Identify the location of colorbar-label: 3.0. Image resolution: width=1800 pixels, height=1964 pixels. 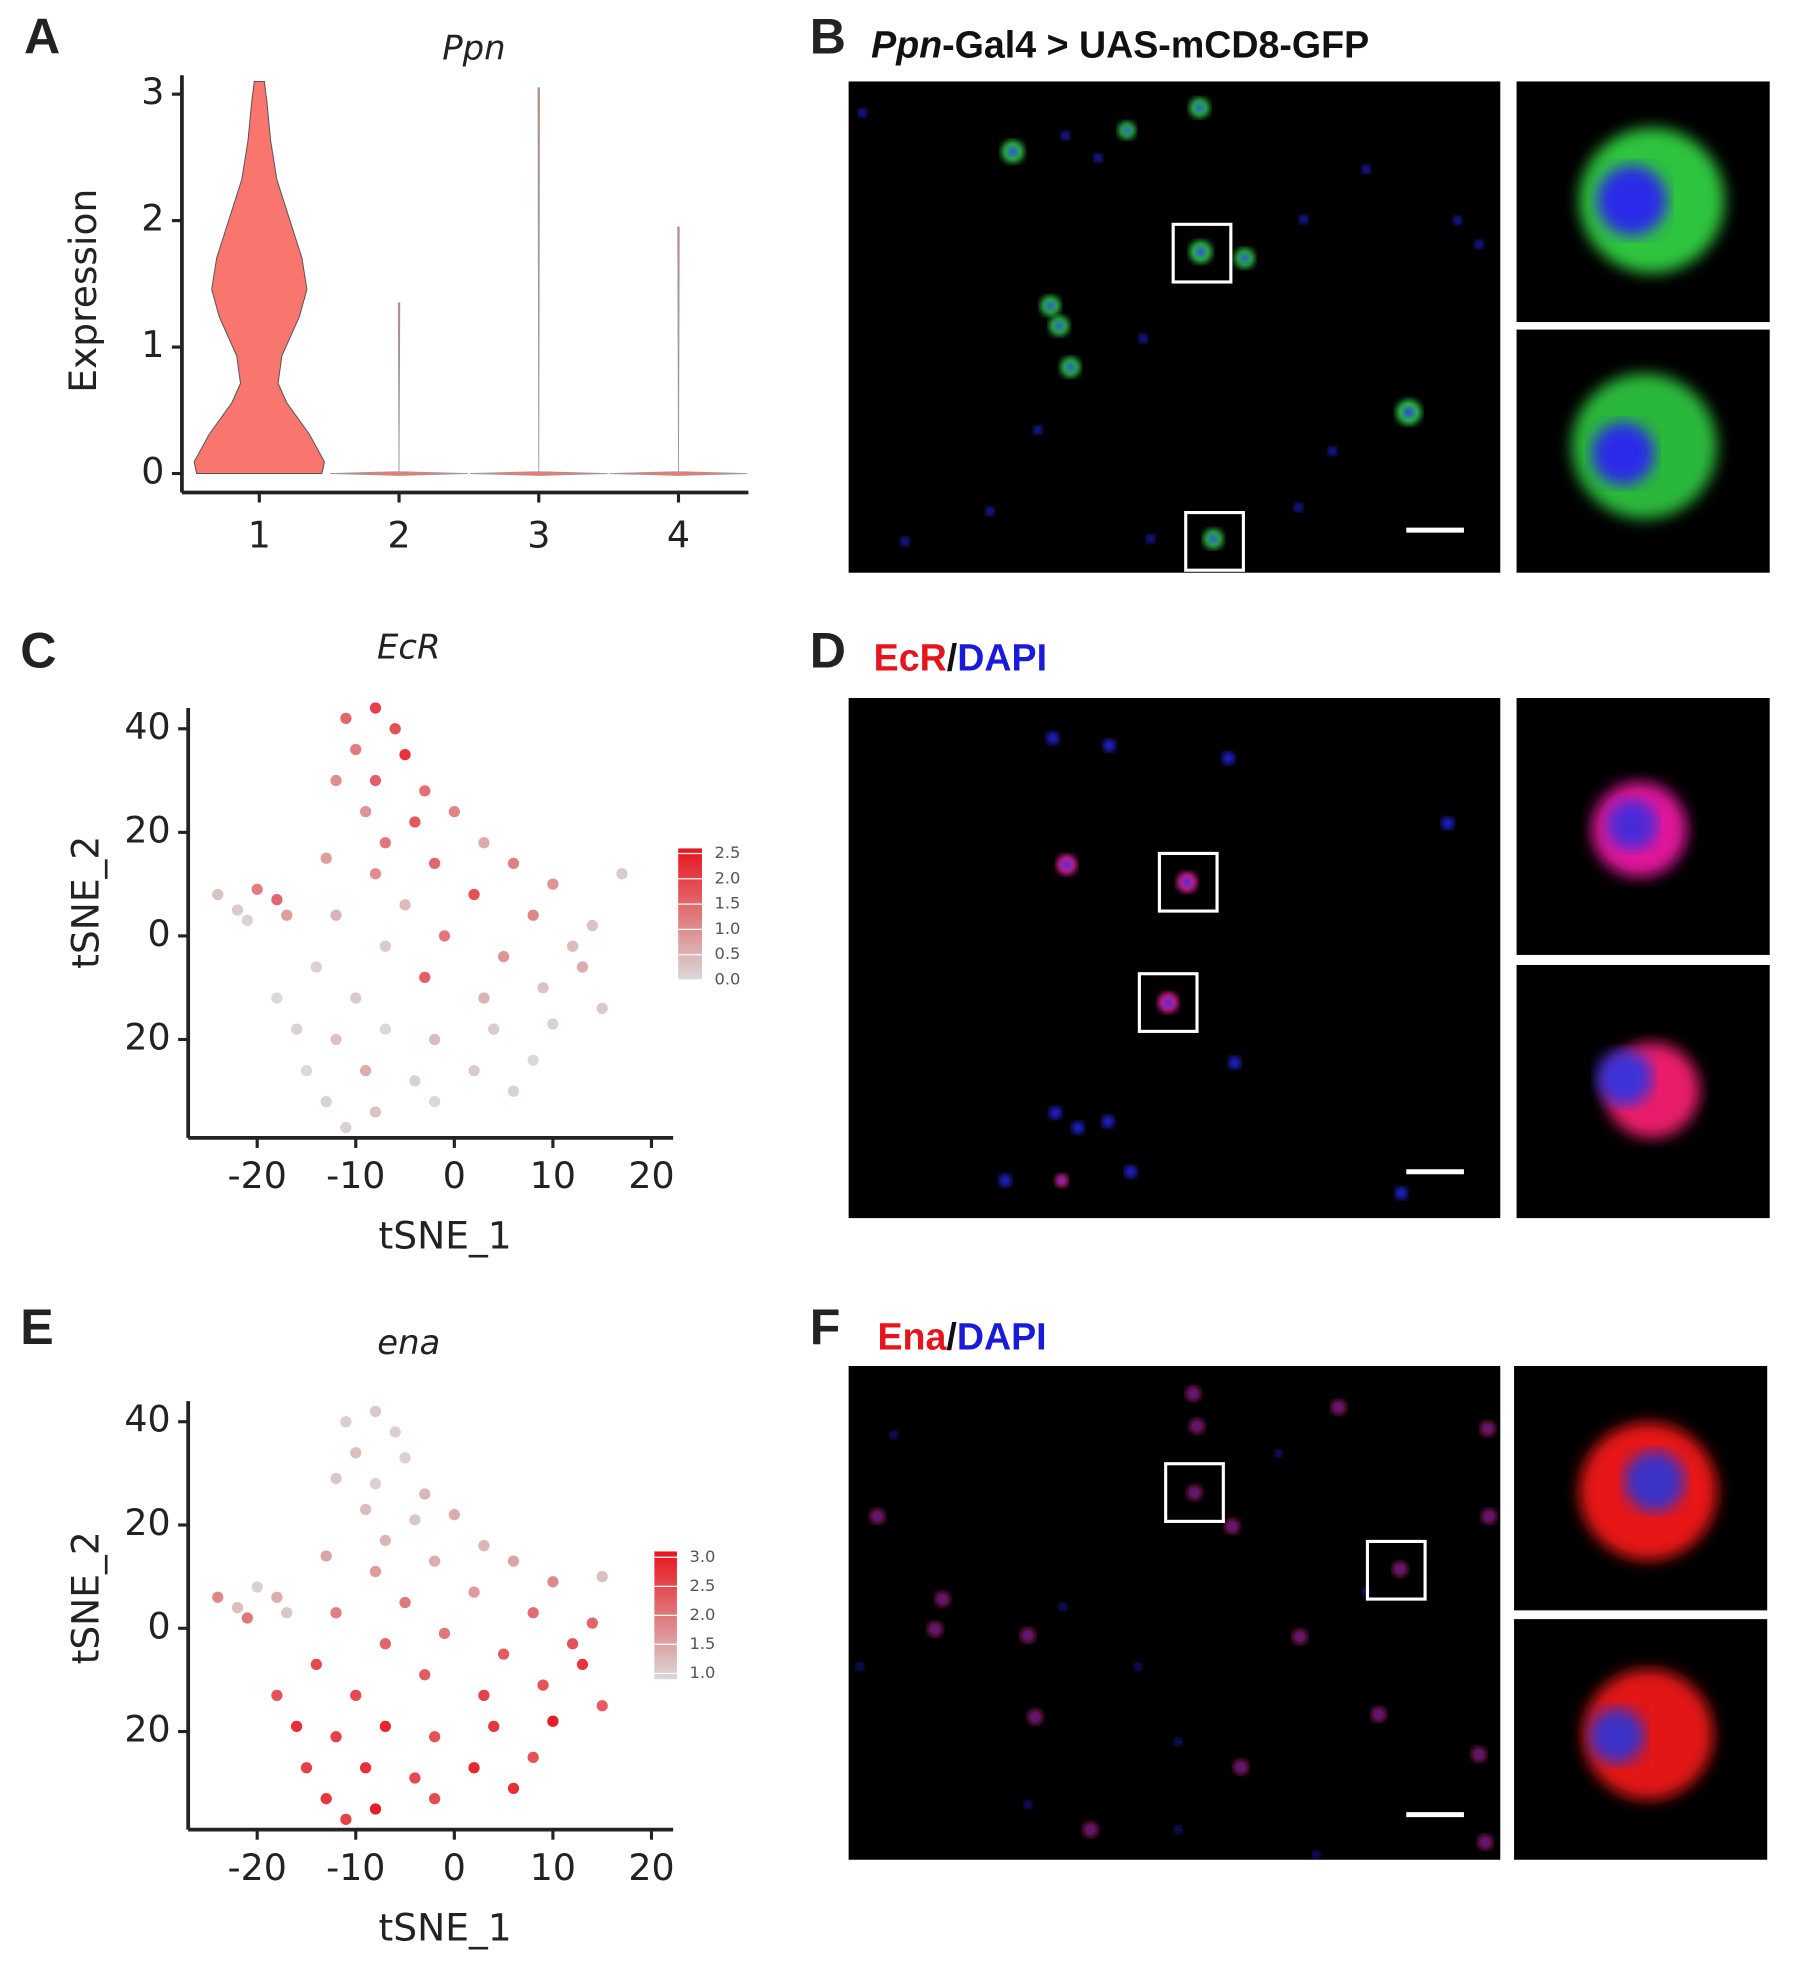
(702, 1556).